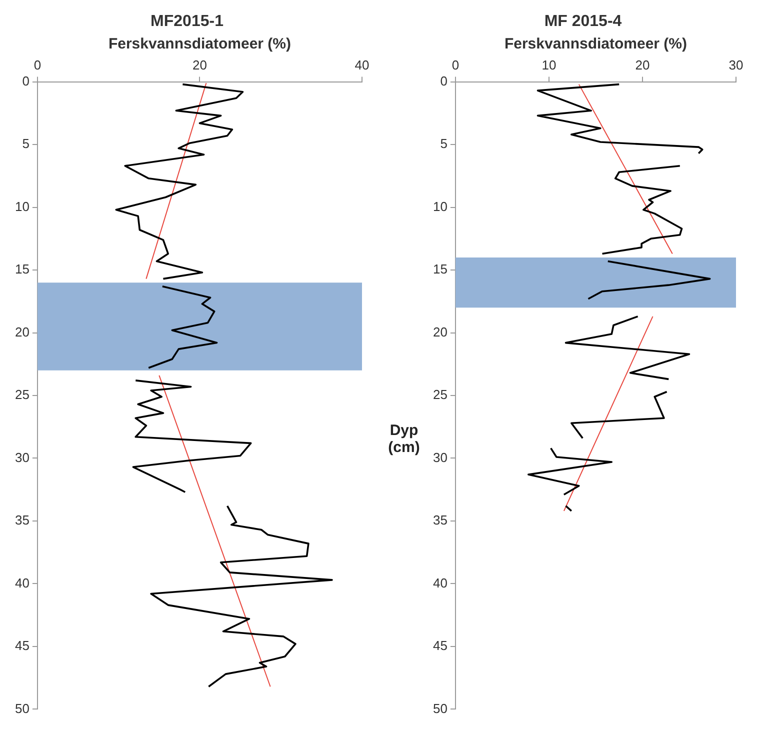 This screenshot has width=760, height=731. I want to click on x-tick-label: 30, so click(736, 65).